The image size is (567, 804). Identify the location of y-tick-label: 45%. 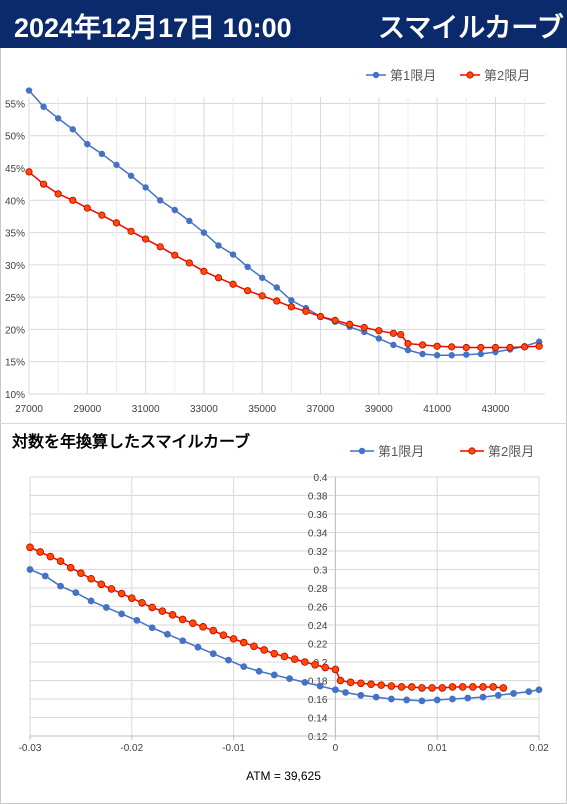
(15, 169).